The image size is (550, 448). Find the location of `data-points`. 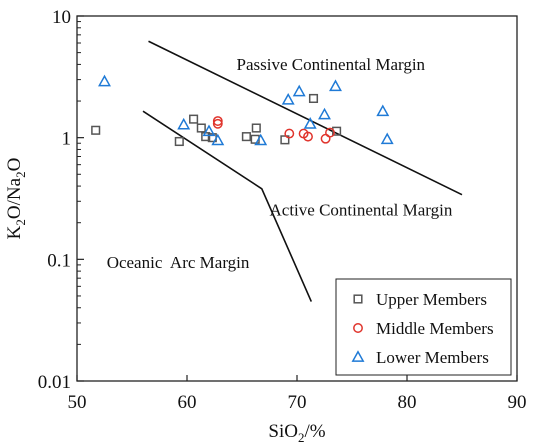

data-points is located at coordinates (242, 110).